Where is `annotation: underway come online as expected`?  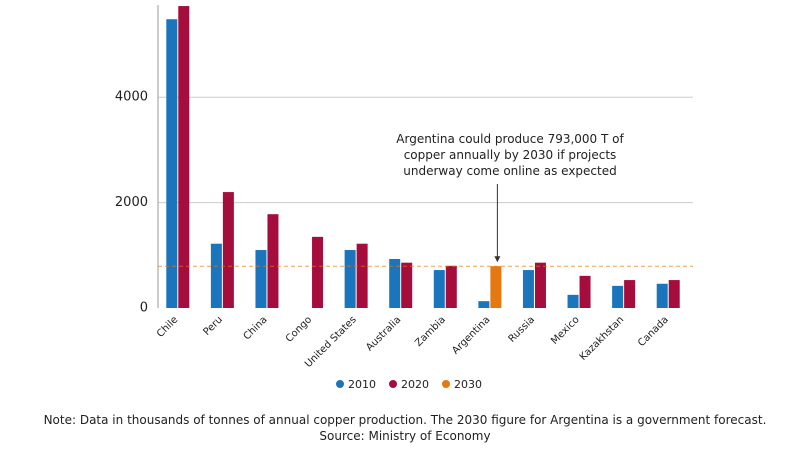
annotation: underway come online as expected is located at coordinates (509, 171).